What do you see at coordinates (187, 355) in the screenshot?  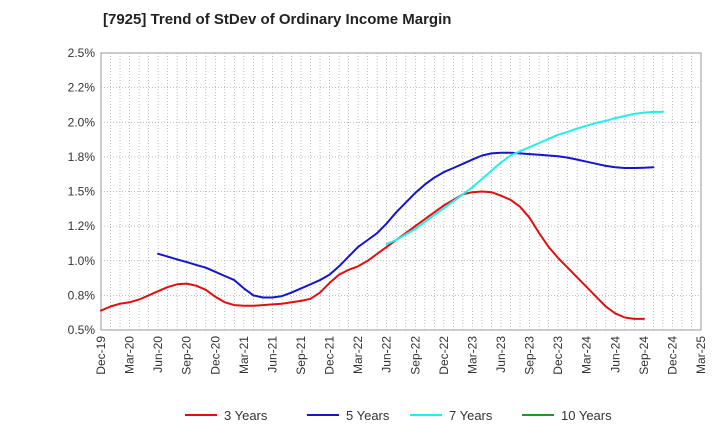 I see `x-tick-label: Sep-20` at bounding box center [187, 355].